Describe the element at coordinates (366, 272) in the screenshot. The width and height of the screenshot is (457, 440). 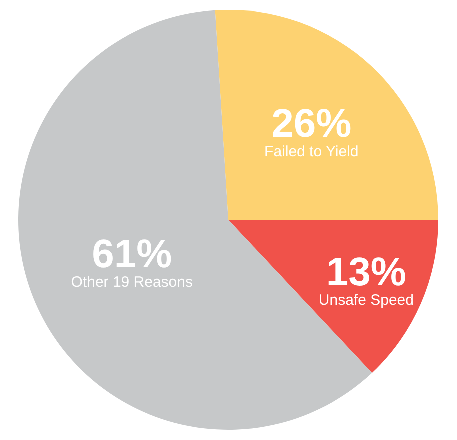
I see `data-label: 13%` at that location.